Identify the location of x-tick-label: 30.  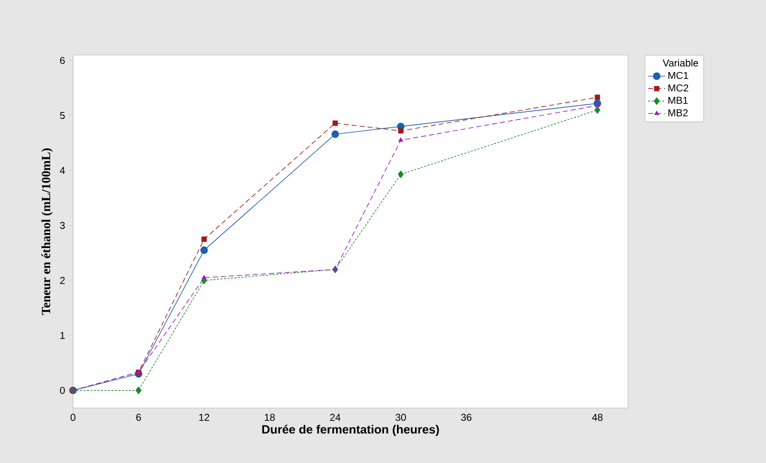
(401, 417).